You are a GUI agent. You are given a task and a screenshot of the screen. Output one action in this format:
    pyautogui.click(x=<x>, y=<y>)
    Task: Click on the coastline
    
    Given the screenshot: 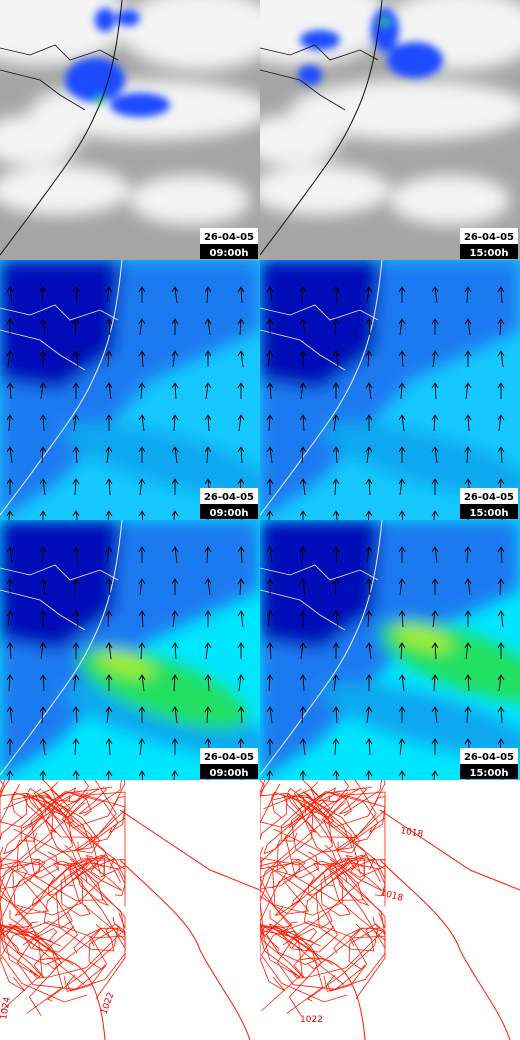 What is the action you would take?
    pyautogui.click(x=61, y=128)
    